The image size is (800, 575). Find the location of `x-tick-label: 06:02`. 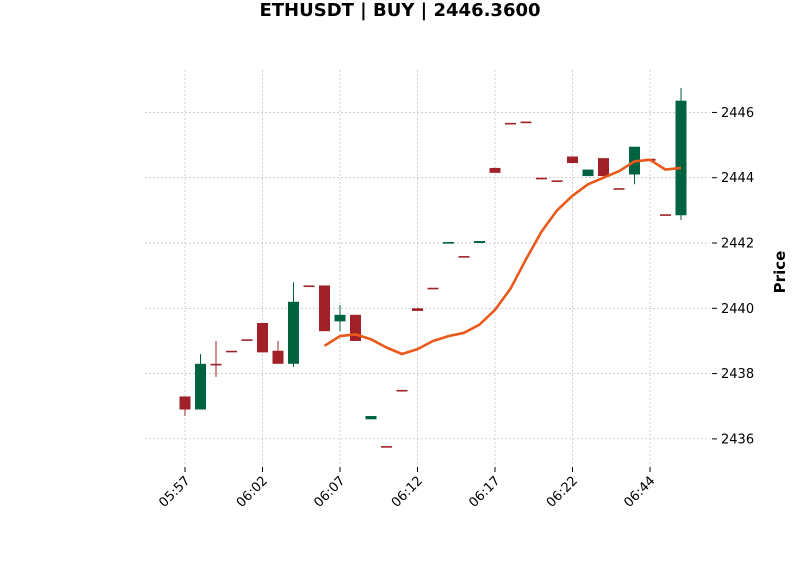

x-tick-label: 06:02 is located at coordinates (252, 492).